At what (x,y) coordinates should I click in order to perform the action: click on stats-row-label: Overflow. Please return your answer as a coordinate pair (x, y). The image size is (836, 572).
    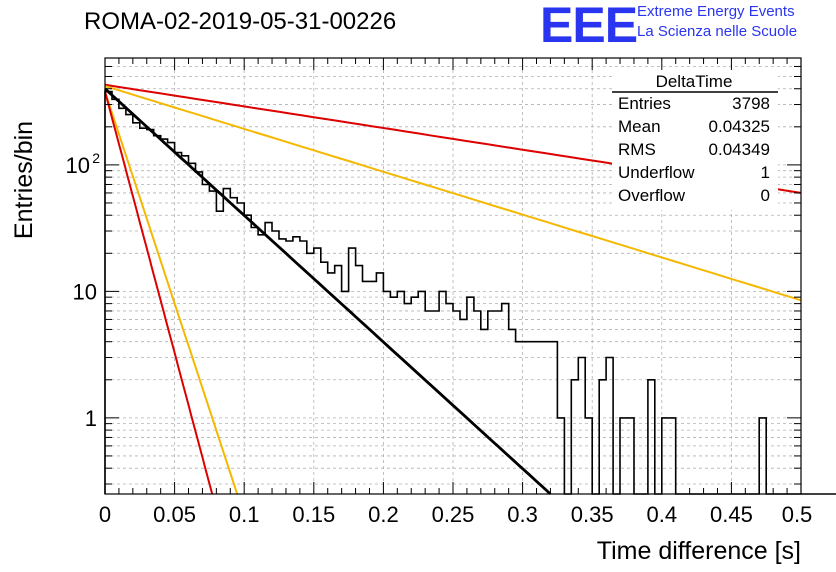
    Looking at the image, I should click on (652, 195).